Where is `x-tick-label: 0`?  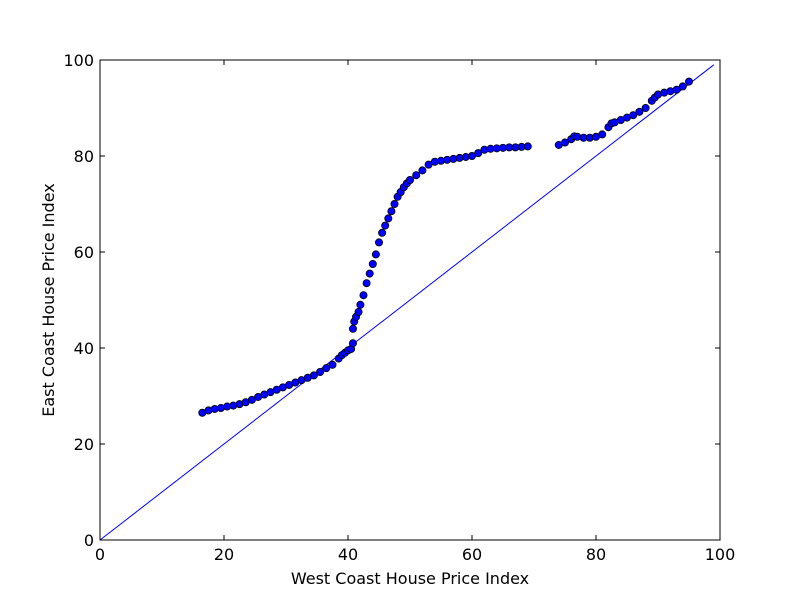
x-tick-label: 0 is located at coordinates (100, 554).